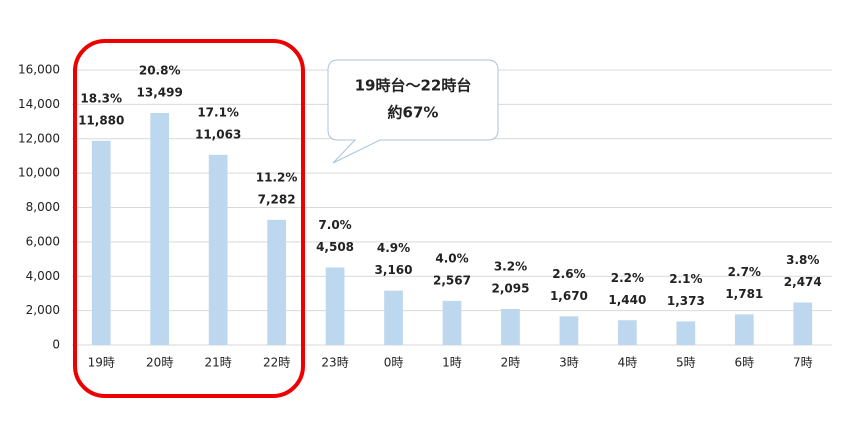  I want to click on y-tick-label: 8,000, so click(43, 207).